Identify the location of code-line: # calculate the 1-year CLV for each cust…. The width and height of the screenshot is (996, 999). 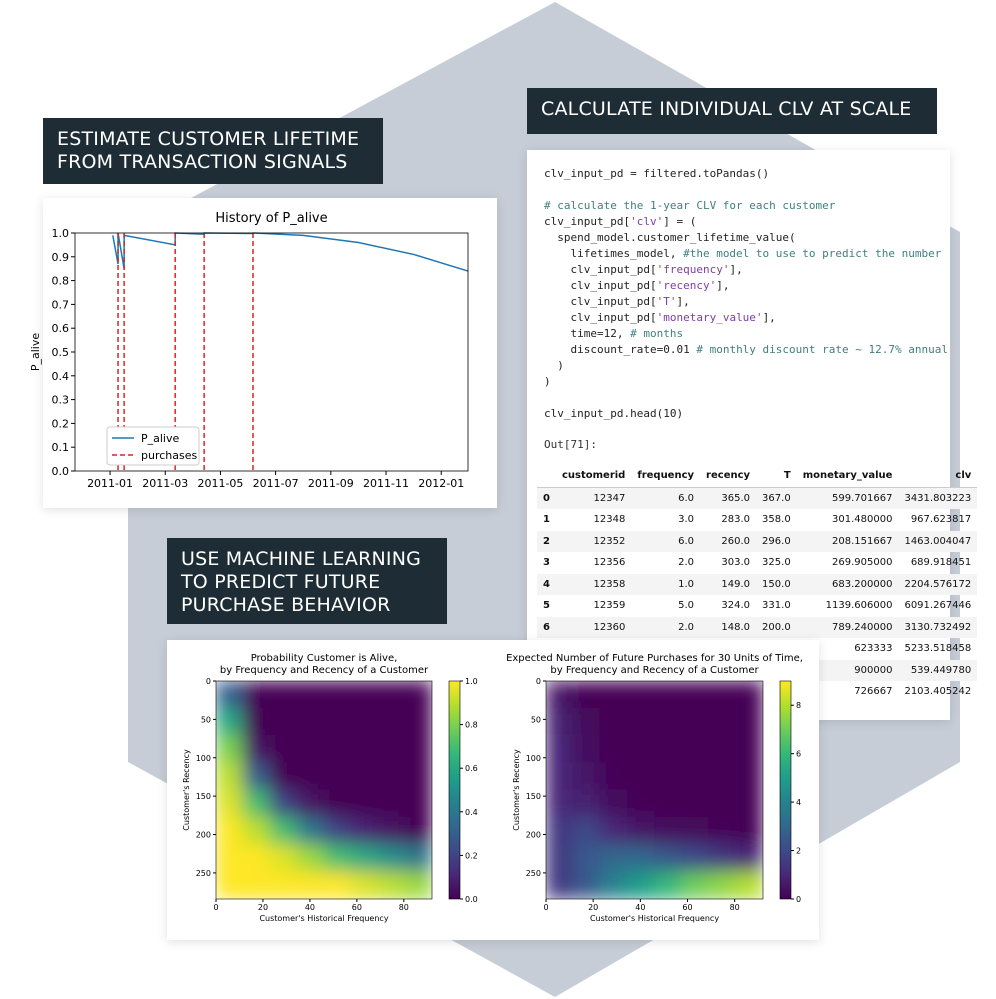
(690, 205).